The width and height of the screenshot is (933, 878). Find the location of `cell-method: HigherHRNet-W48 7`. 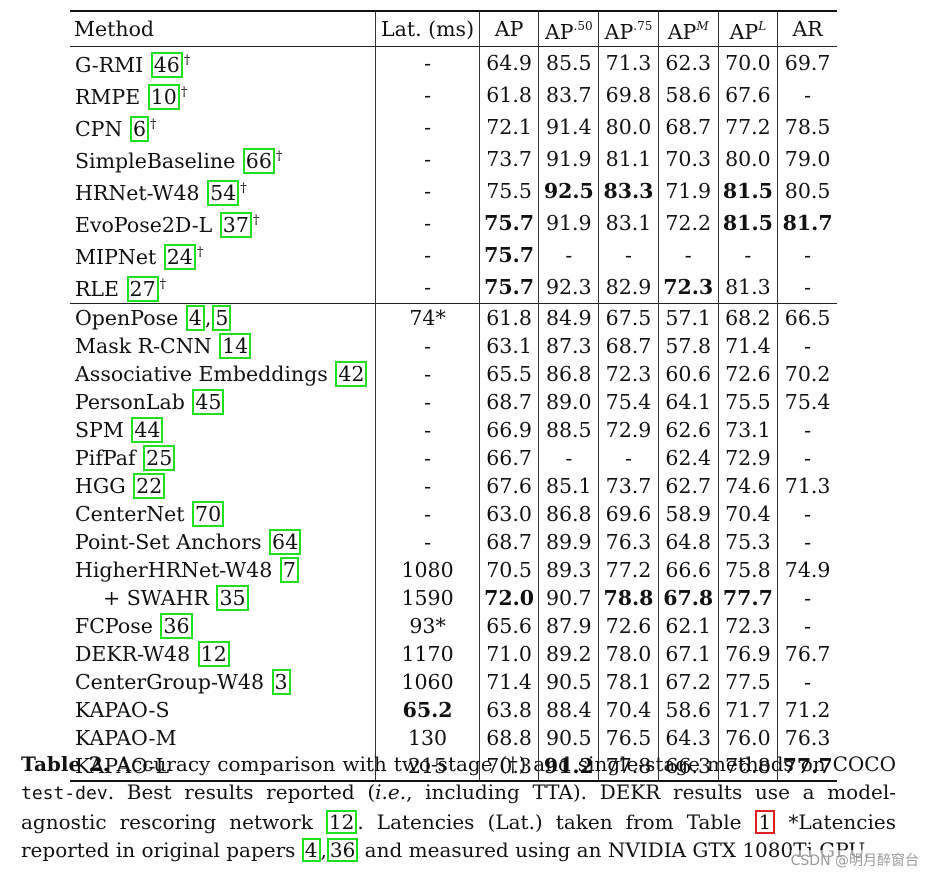

cell-method: HigherHRNet-W48 7 is located at coordinates (223, 570).